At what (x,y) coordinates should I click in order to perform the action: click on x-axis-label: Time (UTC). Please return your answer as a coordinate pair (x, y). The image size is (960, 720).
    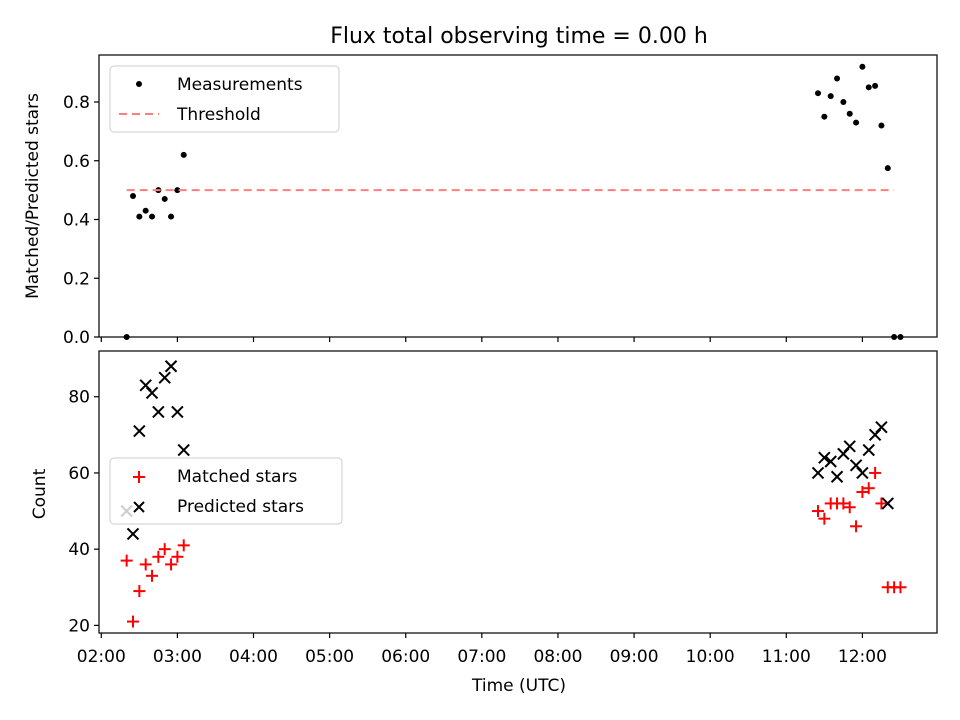
    Looking at the image, I should click on (518, 686).